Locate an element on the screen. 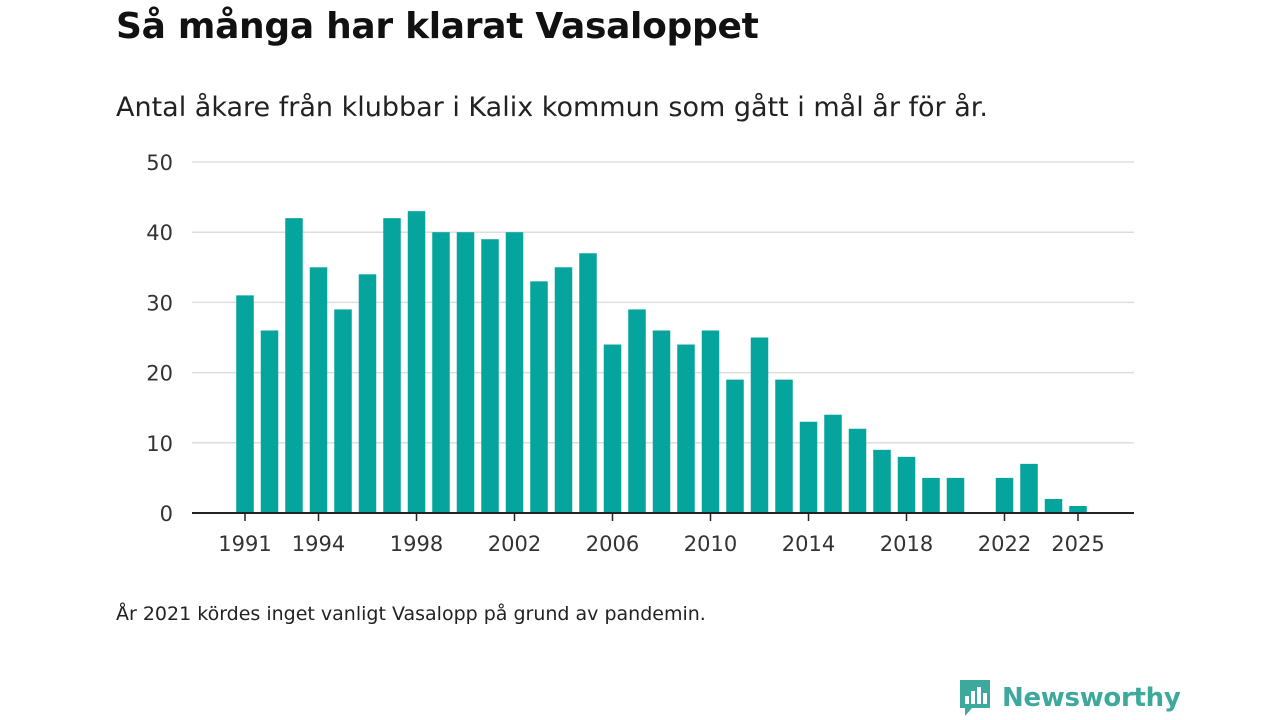 The width and height of the screenshot is (1280, 720). bar-2018 is located at coordinates (906, 484).